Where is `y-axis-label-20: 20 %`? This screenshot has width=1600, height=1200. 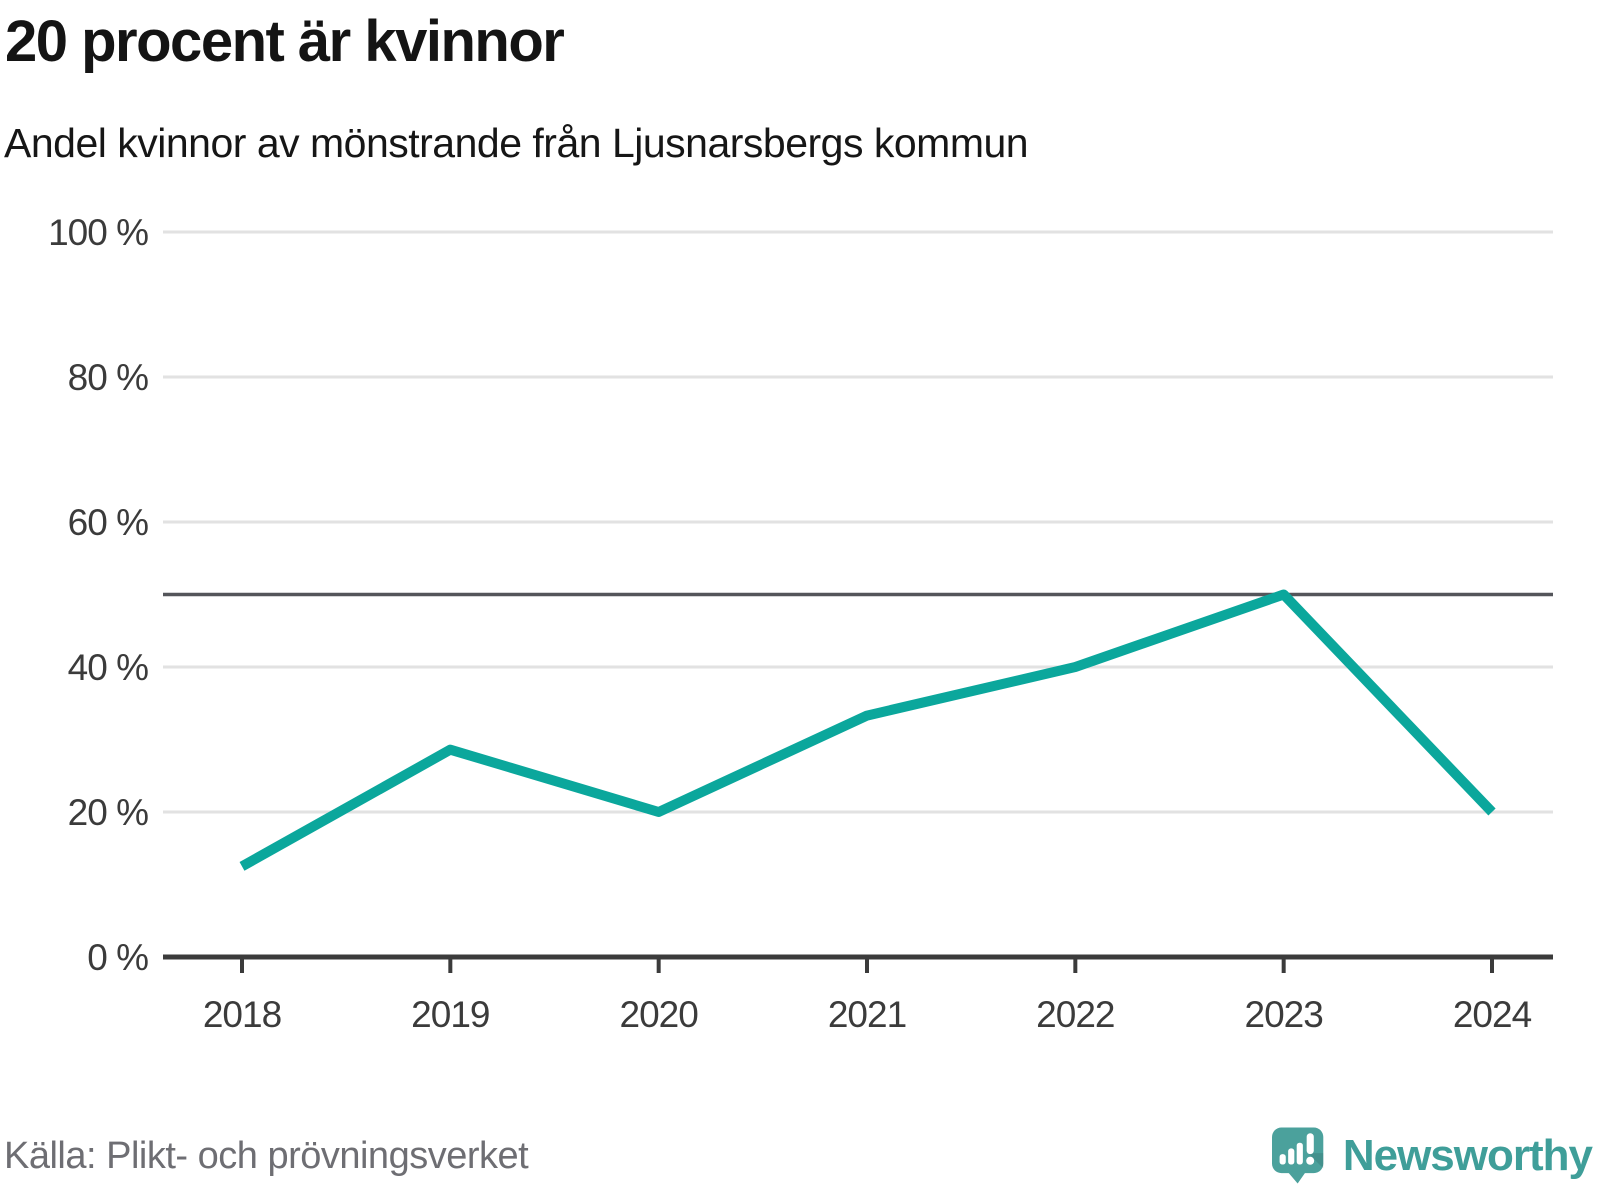
y-axis-label-20: 20 % is located at coordinates (108, 812).